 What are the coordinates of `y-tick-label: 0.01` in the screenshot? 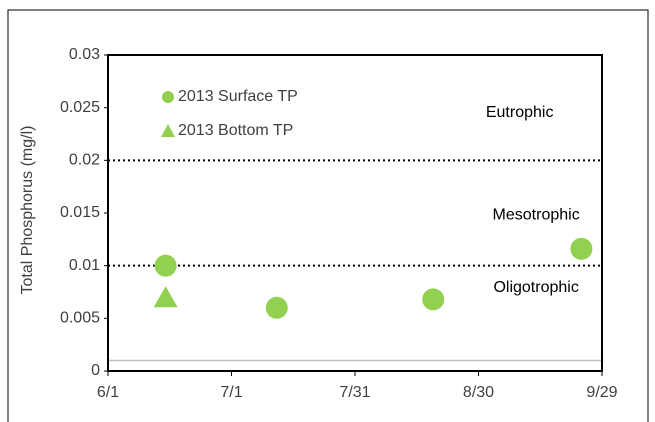 It's located at (84, 265).